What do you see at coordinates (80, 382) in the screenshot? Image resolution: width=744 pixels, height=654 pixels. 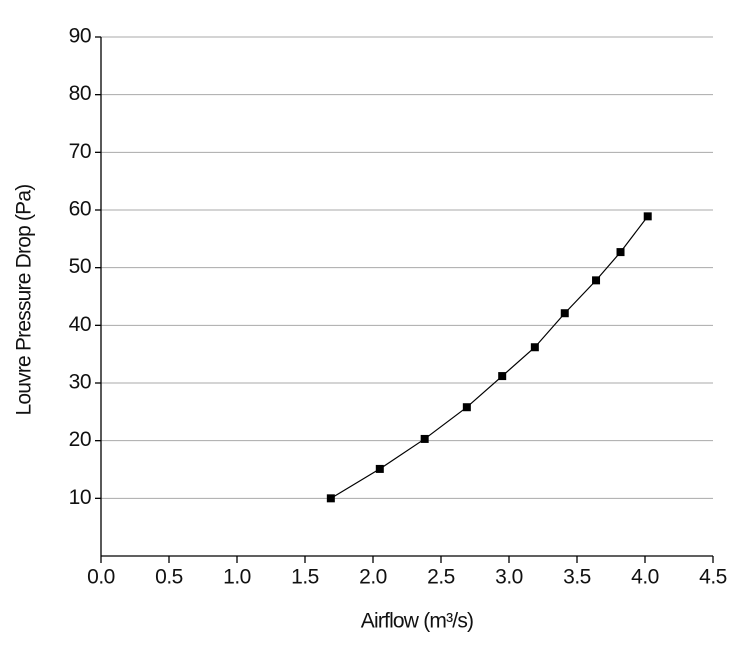 I see `y-tick-label: 30` at bounding box center [80, 382].